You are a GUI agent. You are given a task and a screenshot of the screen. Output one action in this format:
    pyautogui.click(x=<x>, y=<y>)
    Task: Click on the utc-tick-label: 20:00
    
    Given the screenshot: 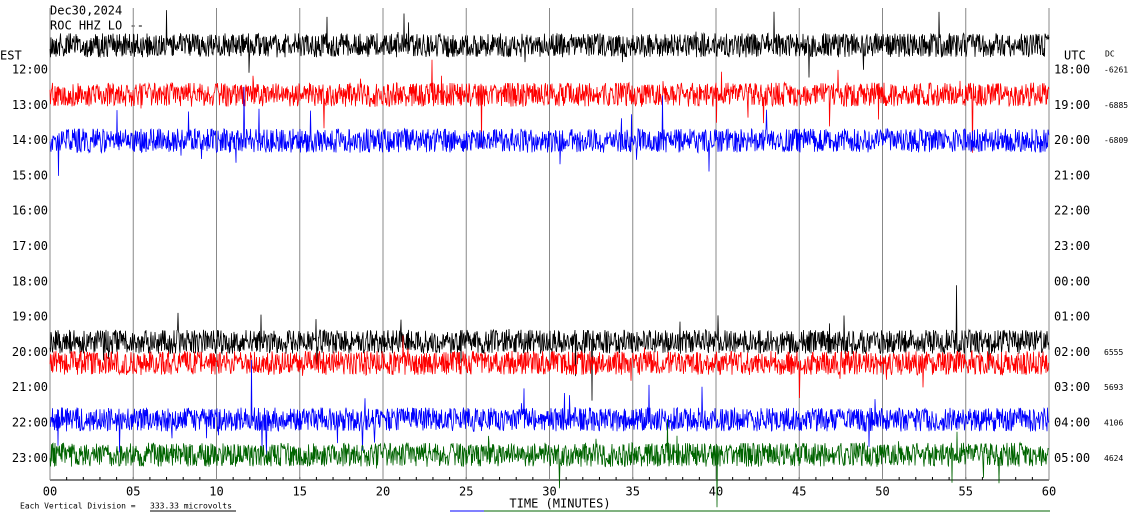 What is the action you would take?
    pyautogui.click(x=1072, y=140)
    